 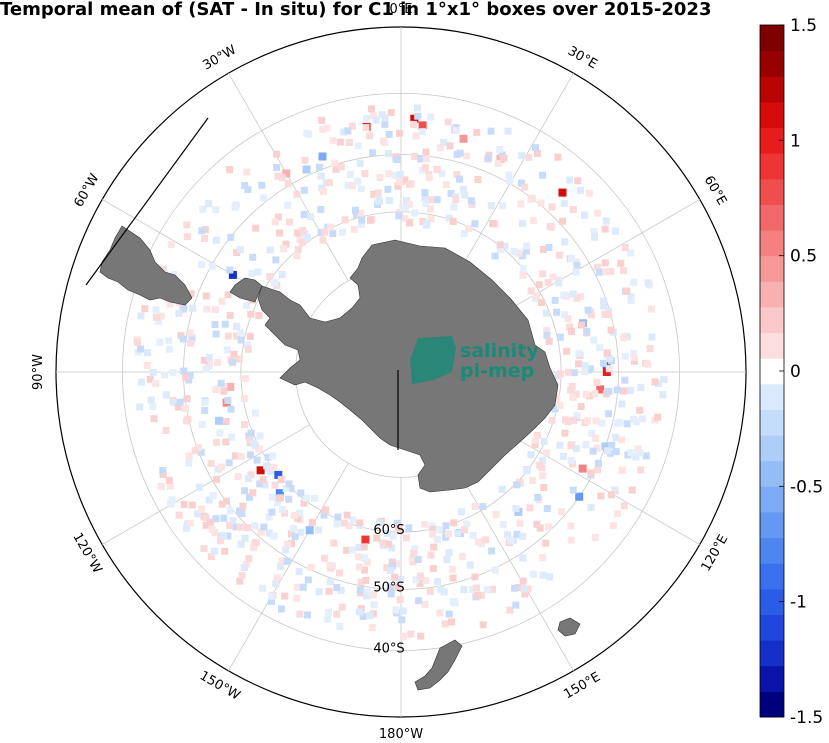 I want to click on longitude-label: 60°W, so click(x=87, y=190).